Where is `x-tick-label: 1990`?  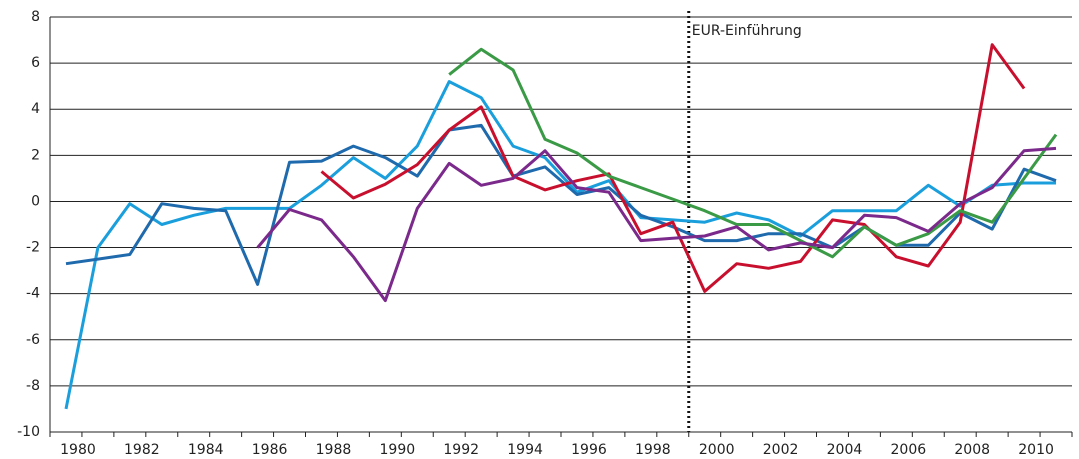
x-tick-label: 1990 is located at coordinates (398, 450).